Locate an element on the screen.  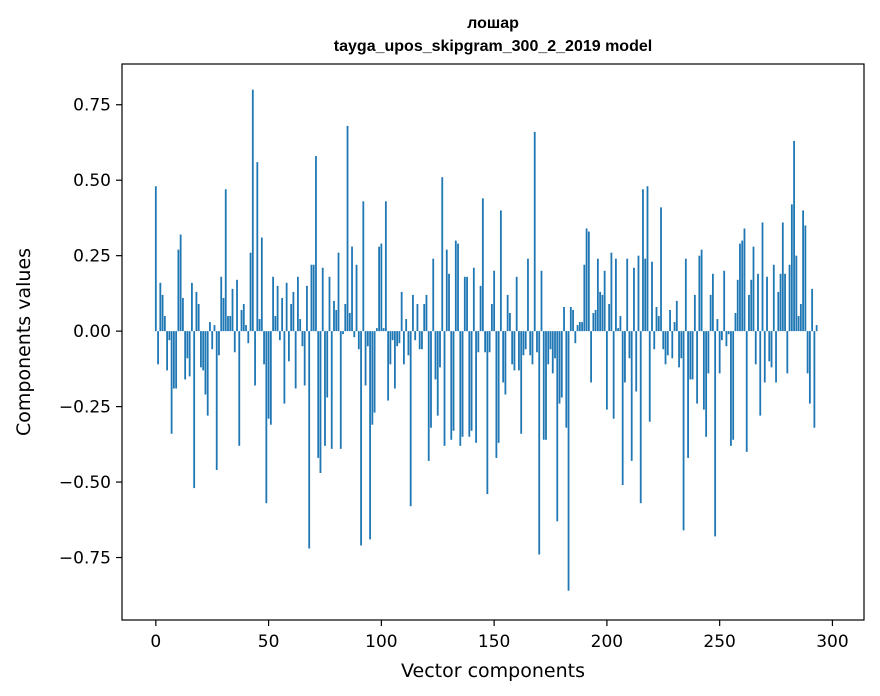
x-tick-label: 0 is located at coordinates (155, 642).